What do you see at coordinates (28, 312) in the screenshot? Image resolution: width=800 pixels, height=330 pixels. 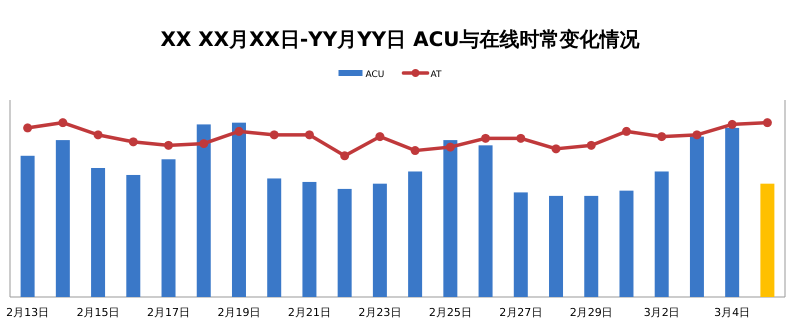 I see `x-tick-label: 2月13日` at bounding box center [28, 312].